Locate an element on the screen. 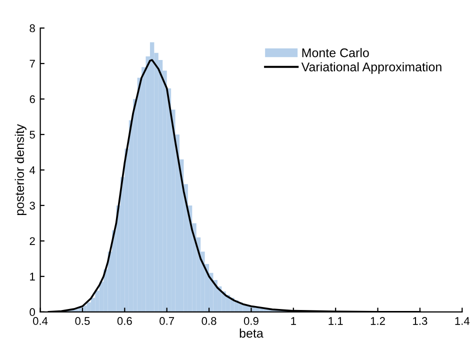 This screenshot has width=474, height=342. y-tick-label: 6 is located at coordinates (32, 99).